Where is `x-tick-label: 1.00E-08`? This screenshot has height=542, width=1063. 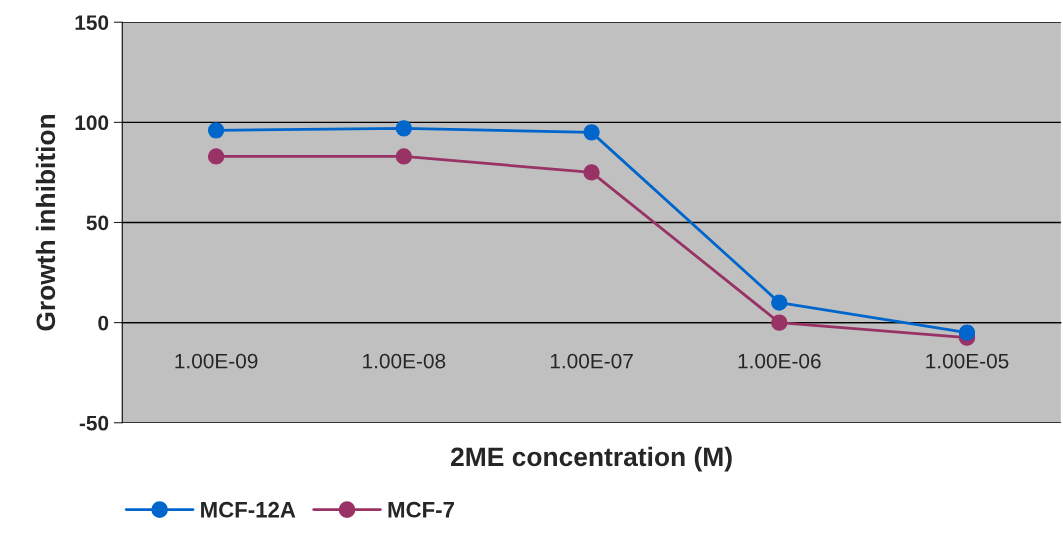 x-tick-label: 1.00E-08 is located at coordinates (404, 361).